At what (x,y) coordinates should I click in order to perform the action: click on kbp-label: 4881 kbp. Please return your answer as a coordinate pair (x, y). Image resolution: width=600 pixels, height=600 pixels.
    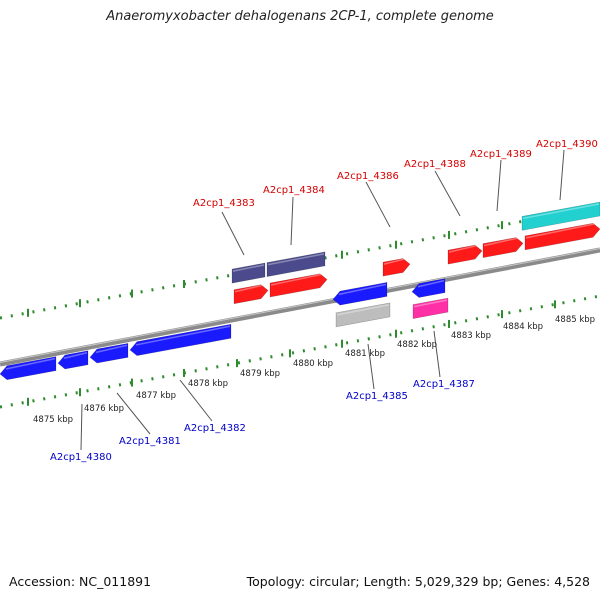
    Looking at the image, I should click on (365, 354).